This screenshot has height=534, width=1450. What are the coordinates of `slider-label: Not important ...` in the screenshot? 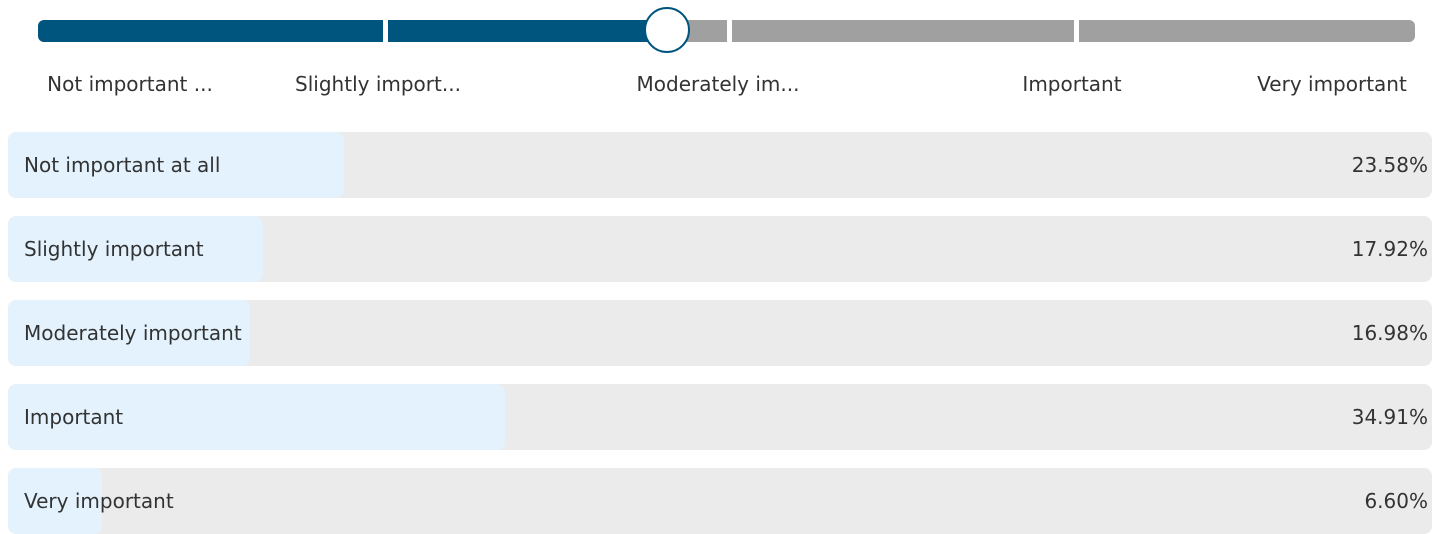 It's located at (130, 84).